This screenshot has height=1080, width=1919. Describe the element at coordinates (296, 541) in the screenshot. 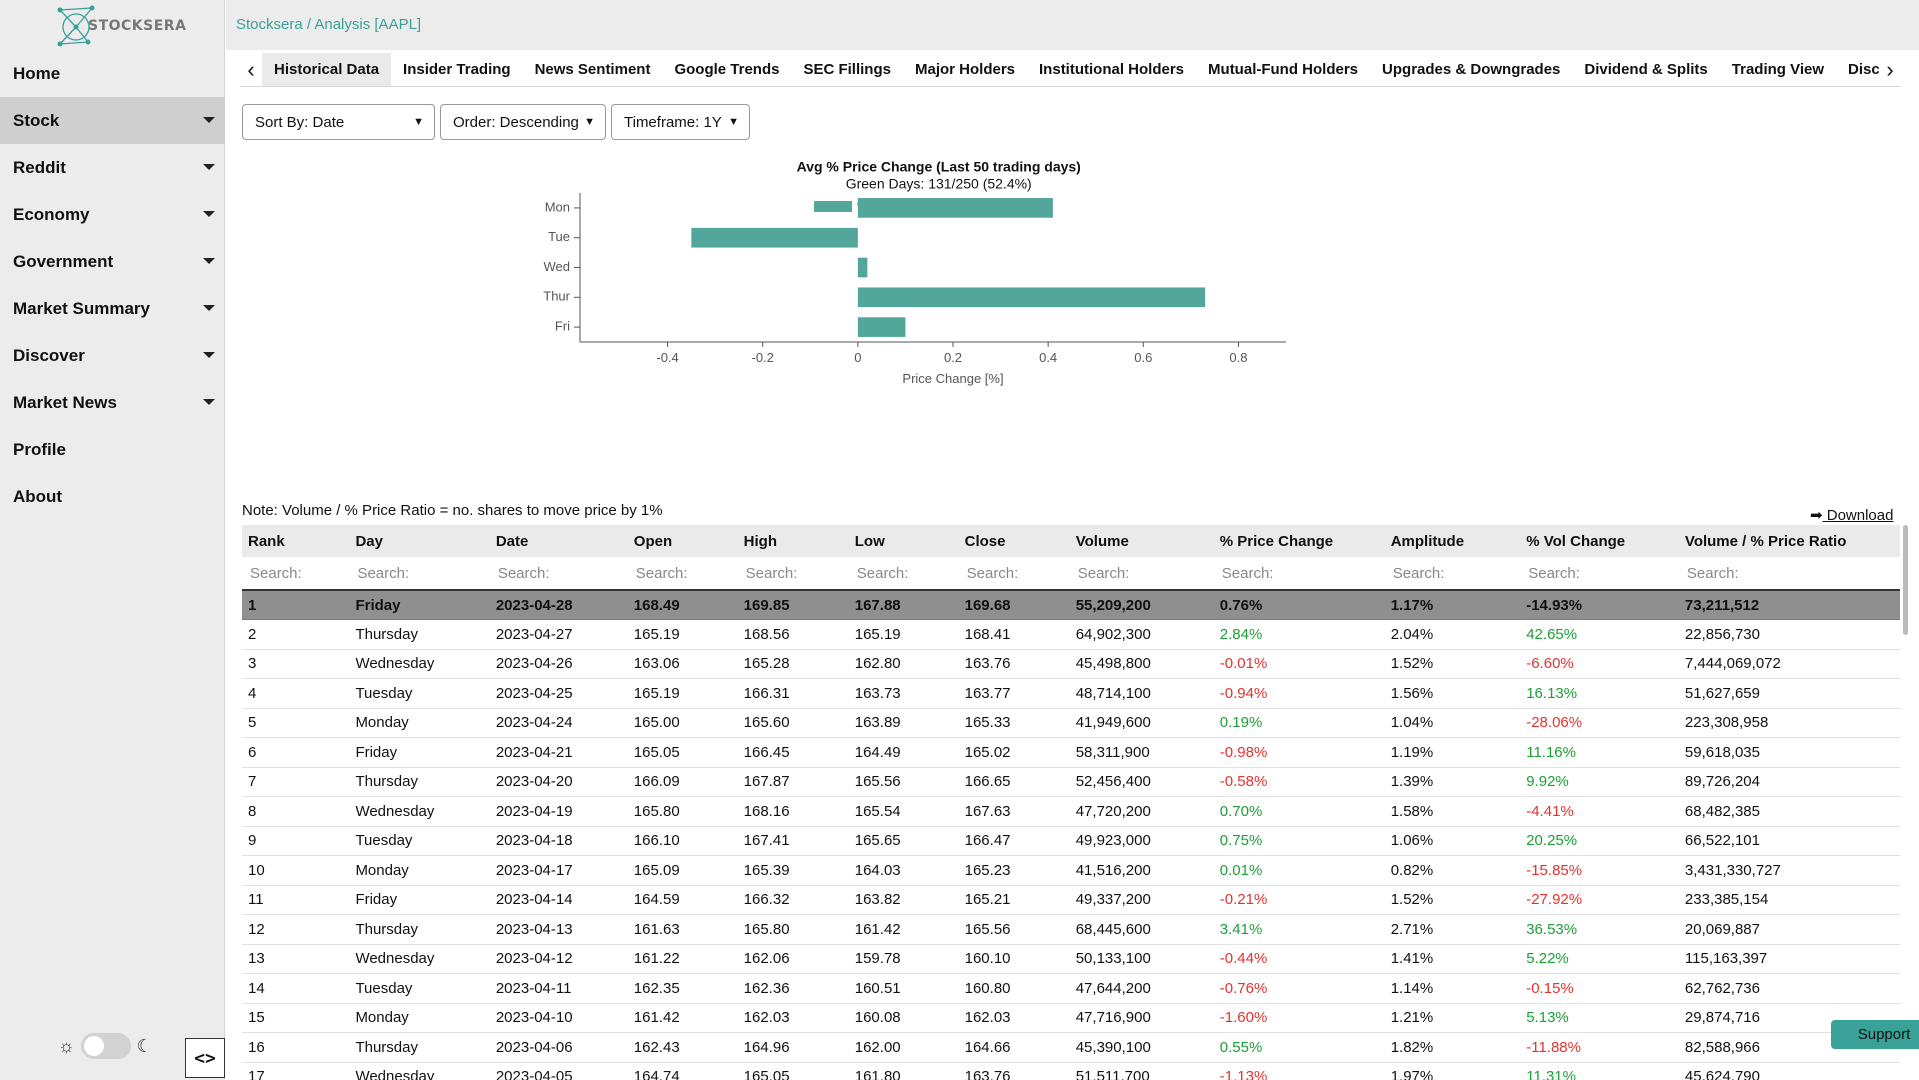

I see `column-header: Rank` at that location.